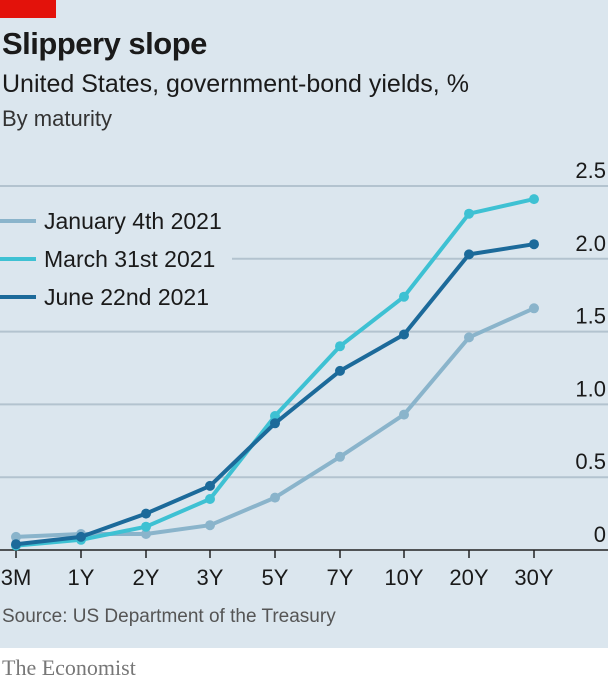 Image resolution: width=608 pixels, height=685 pixels. I want to click on x-tick-label: 3Y, so click(210, 577).